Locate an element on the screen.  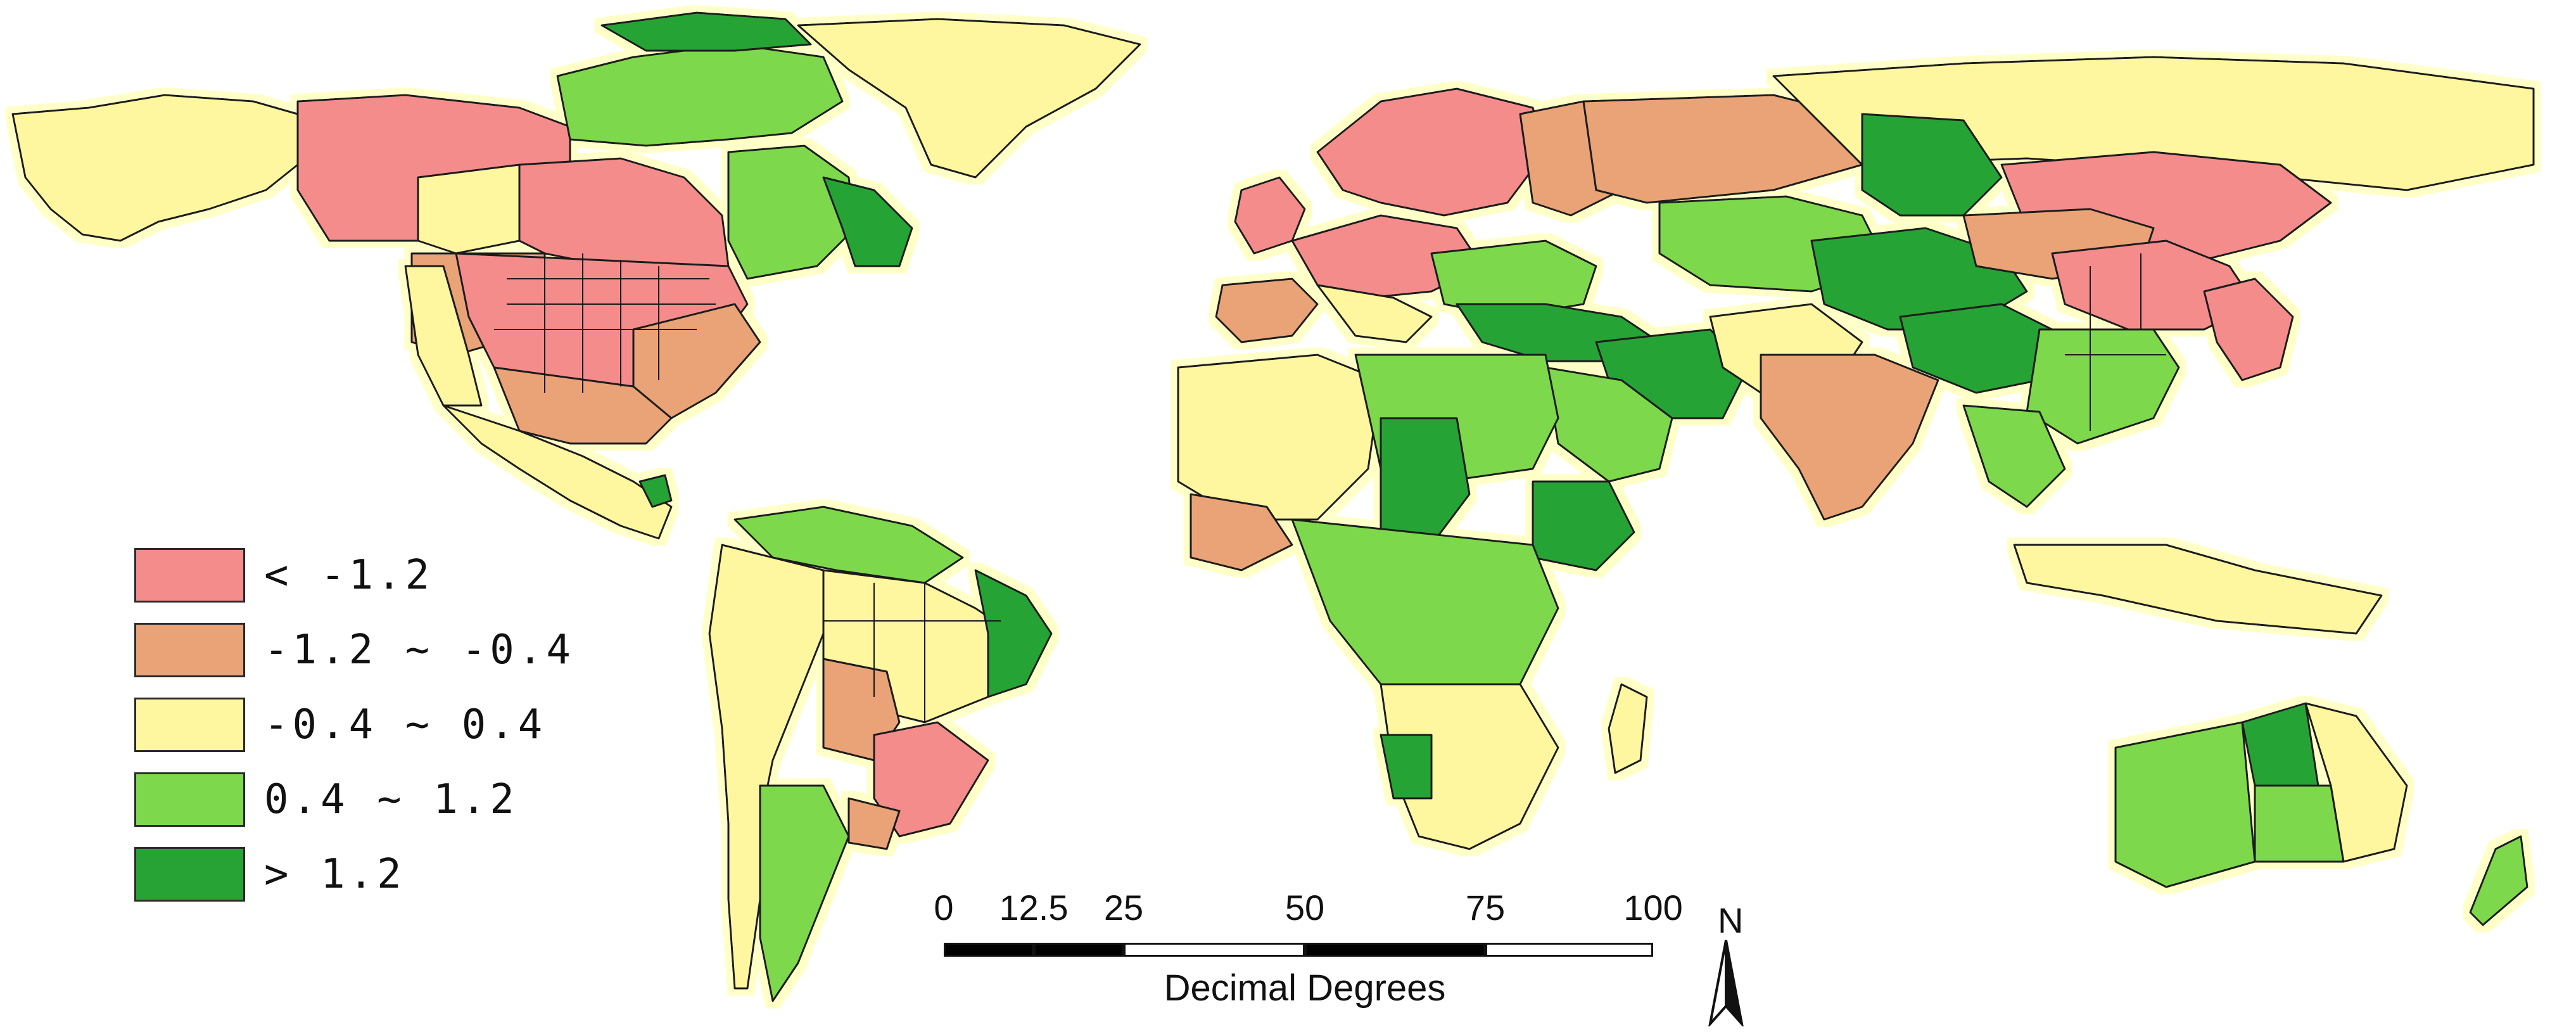
region-indonesia is located at coordinates (2198, 589).